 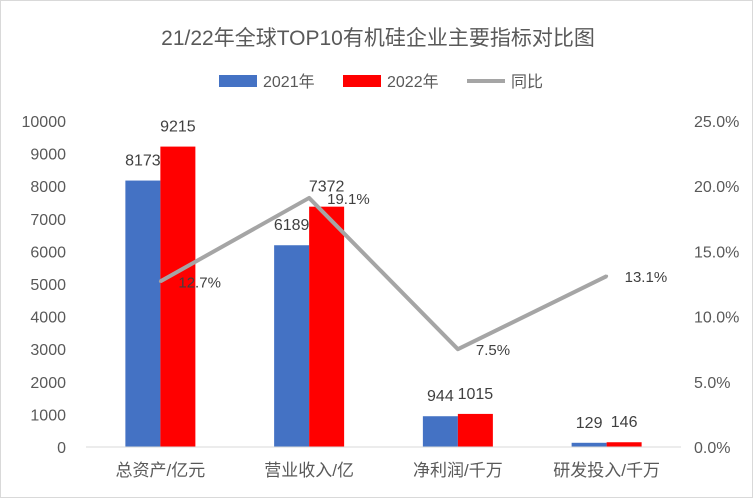 I want to click on category-axis: 总资产/亿元 营业收入/亿 净利润/千万 研发投入/千万, so click(x=383, y=463).